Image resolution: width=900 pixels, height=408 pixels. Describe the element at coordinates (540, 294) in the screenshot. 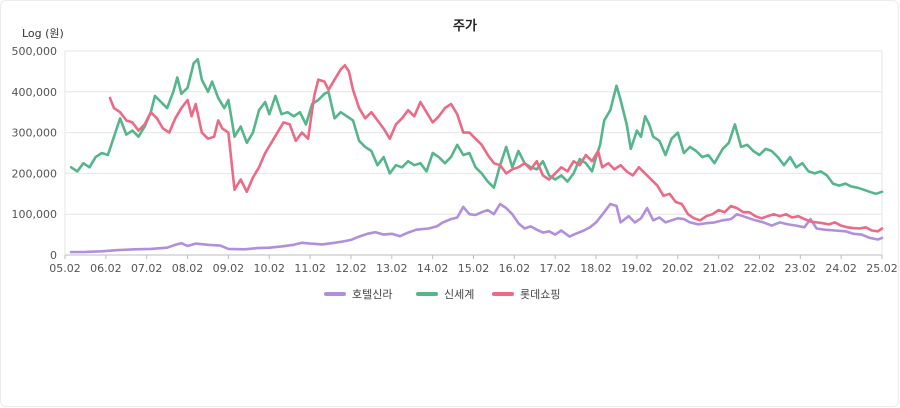

I see `legend-label: 롯데쇼핑` at that location.